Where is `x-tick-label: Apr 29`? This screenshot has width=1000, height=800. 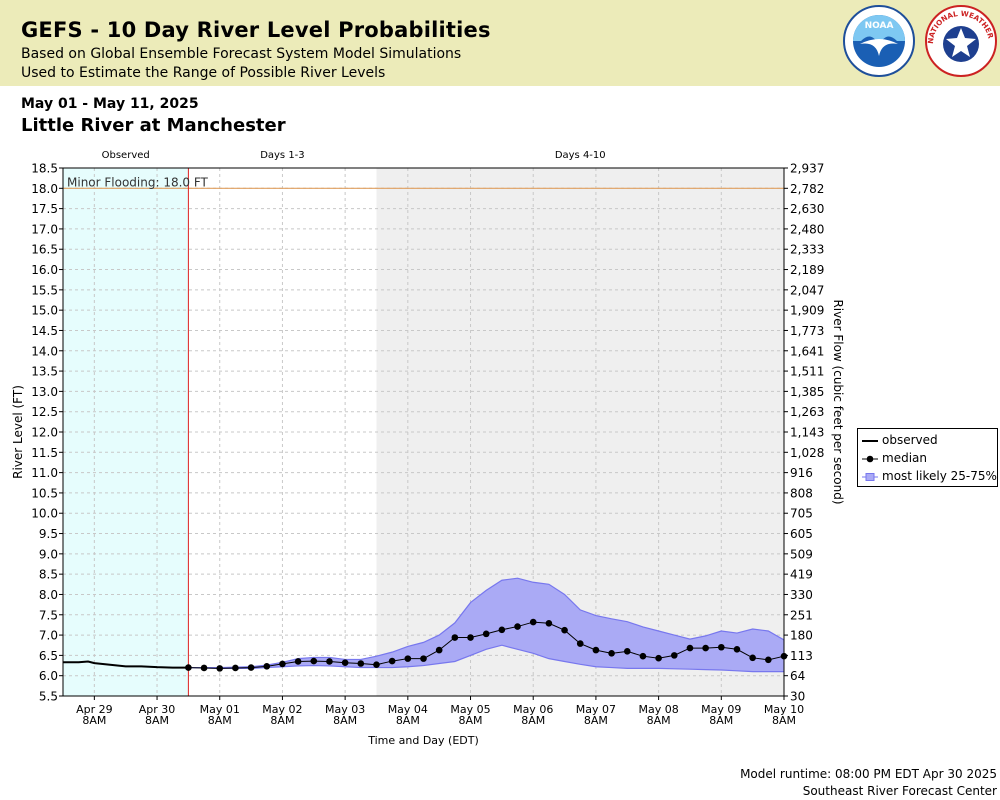 x-tick-label: Apr 29 is located at coordinates (94, 709).